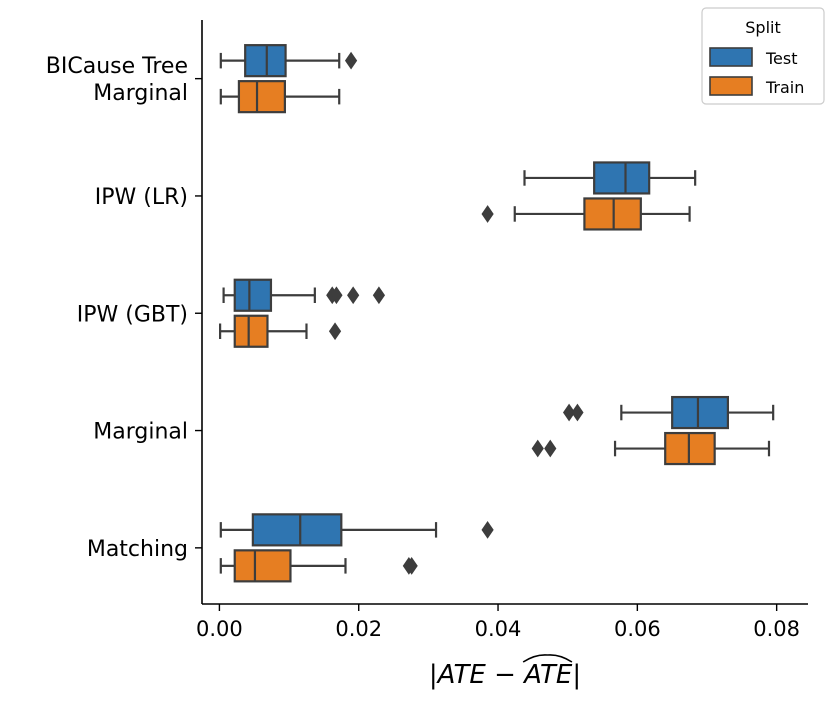  Describe the element at coordinates (776, 629) in the screenshot. I see `x-tick-label: 0.08` at that location.